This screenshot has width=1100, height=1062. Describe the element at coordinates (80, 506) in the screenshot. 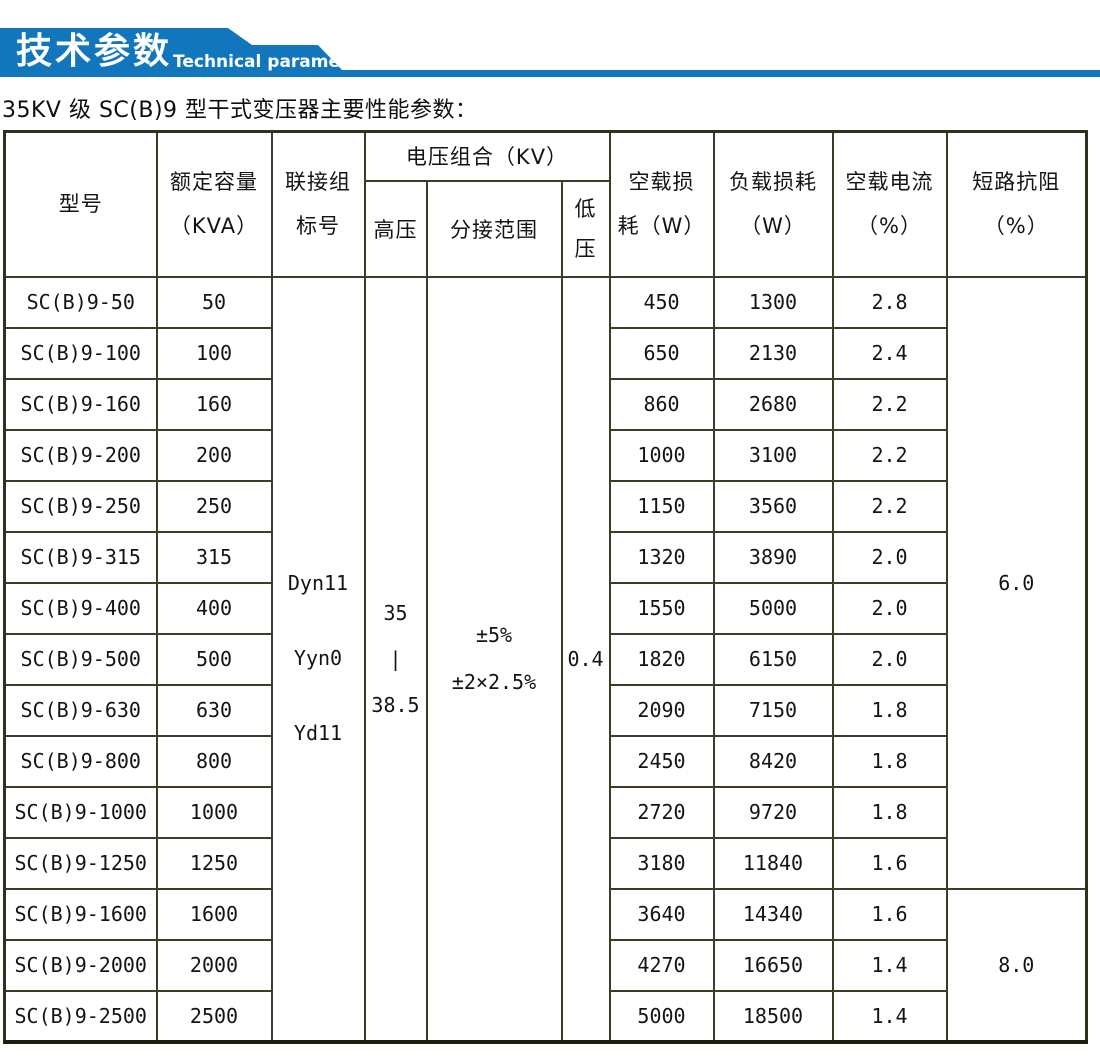

I see `model-cell: SC(B)9-250` at that location.